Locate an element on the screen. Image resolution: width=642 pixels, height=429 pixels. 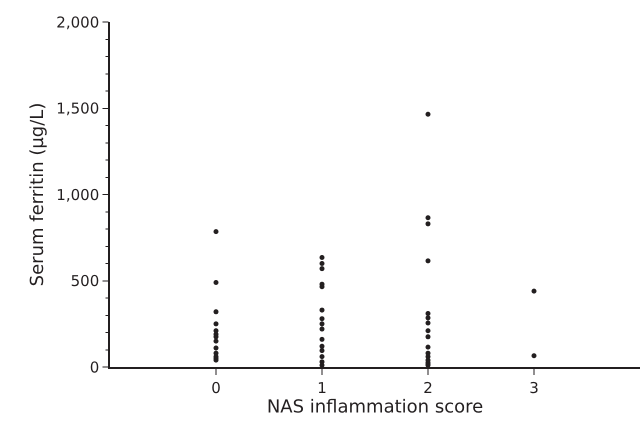
x-tick-label: 0 is located at coordinates (216, 387).